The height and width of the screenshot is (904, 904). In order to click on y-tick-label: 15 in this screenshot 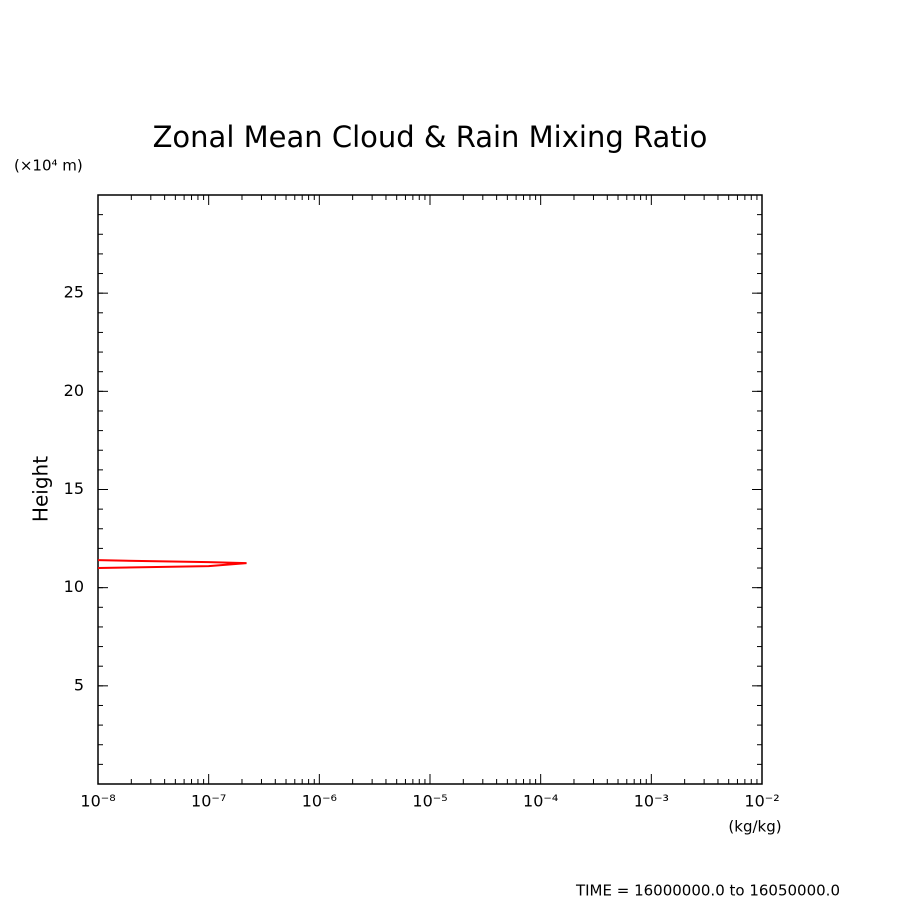, I will do `click(74, 488)`.